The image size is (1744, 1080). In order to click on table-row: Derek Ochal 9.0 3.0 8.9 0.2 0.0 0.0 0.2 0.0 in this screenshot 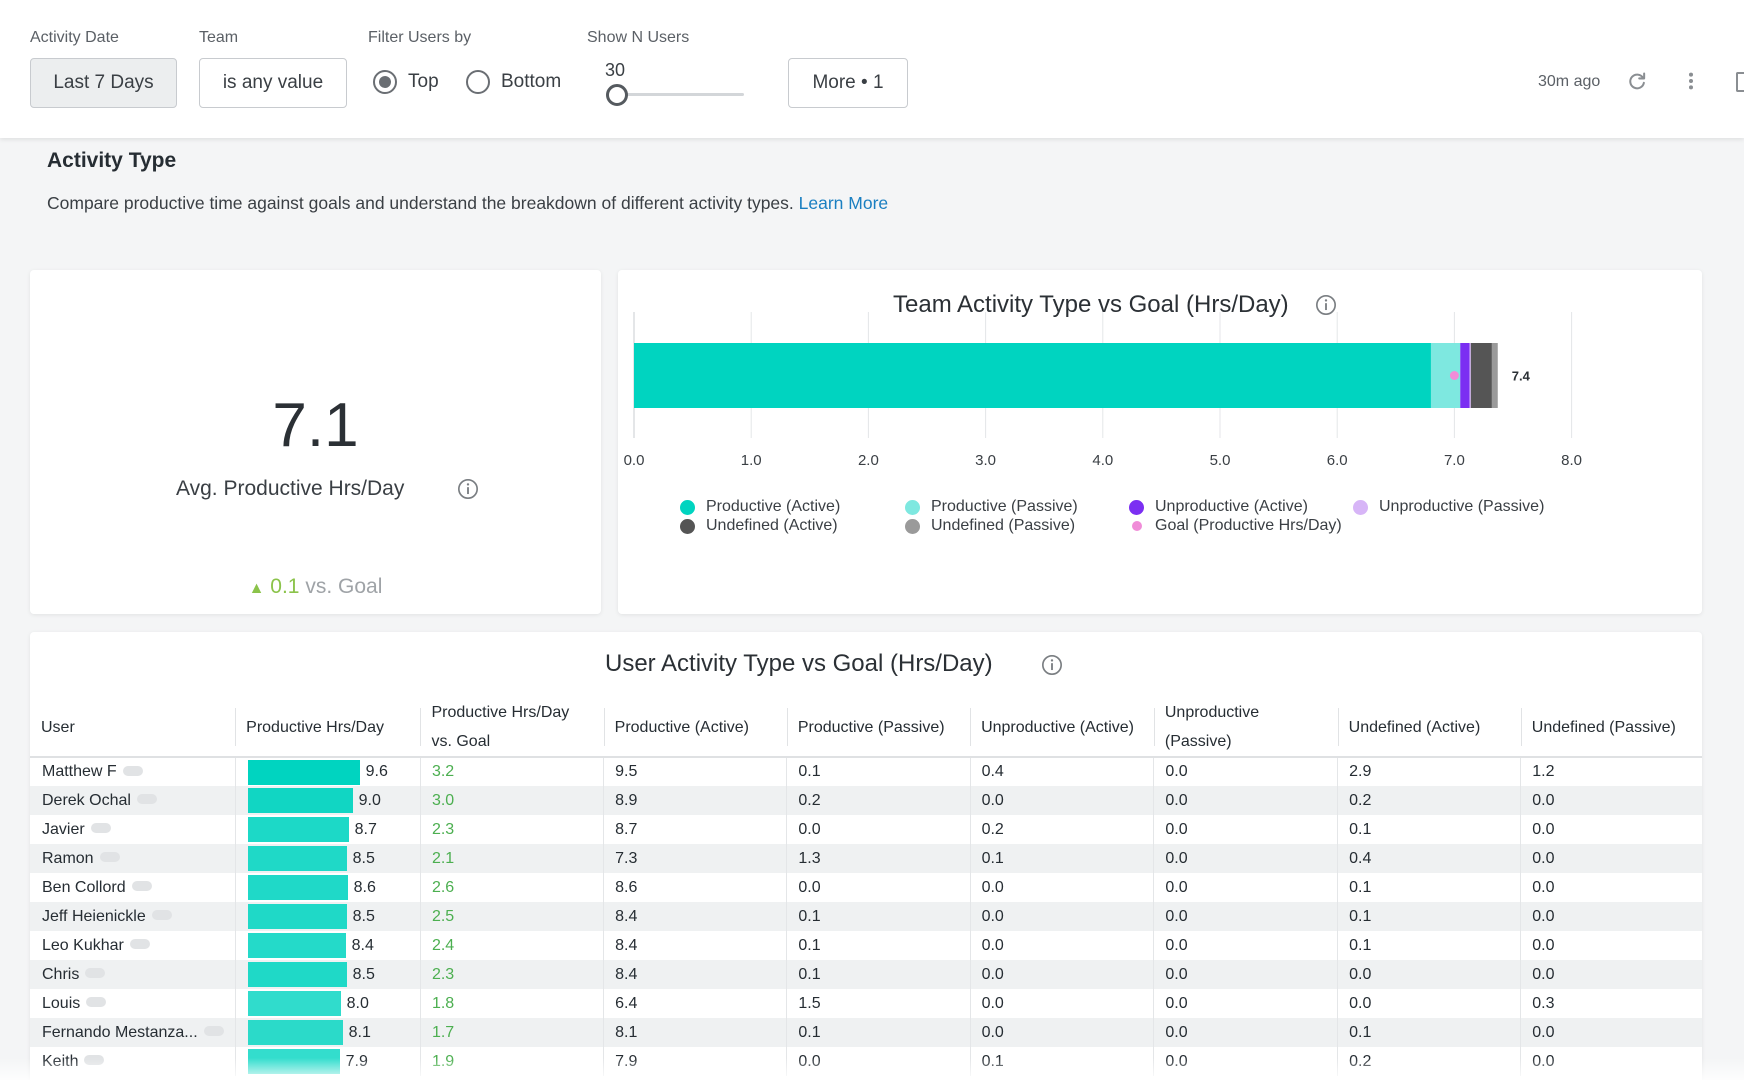, I will do `click(866, 800)`.